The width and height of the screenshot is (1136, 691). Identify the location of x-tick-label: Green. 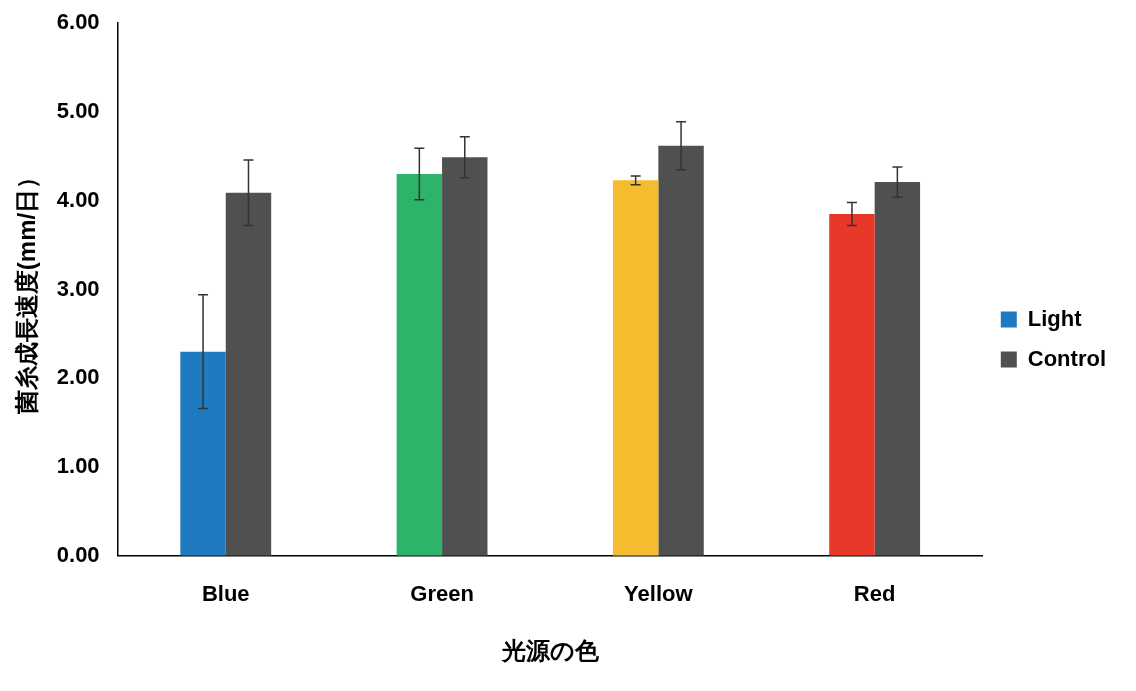
(442, 594).